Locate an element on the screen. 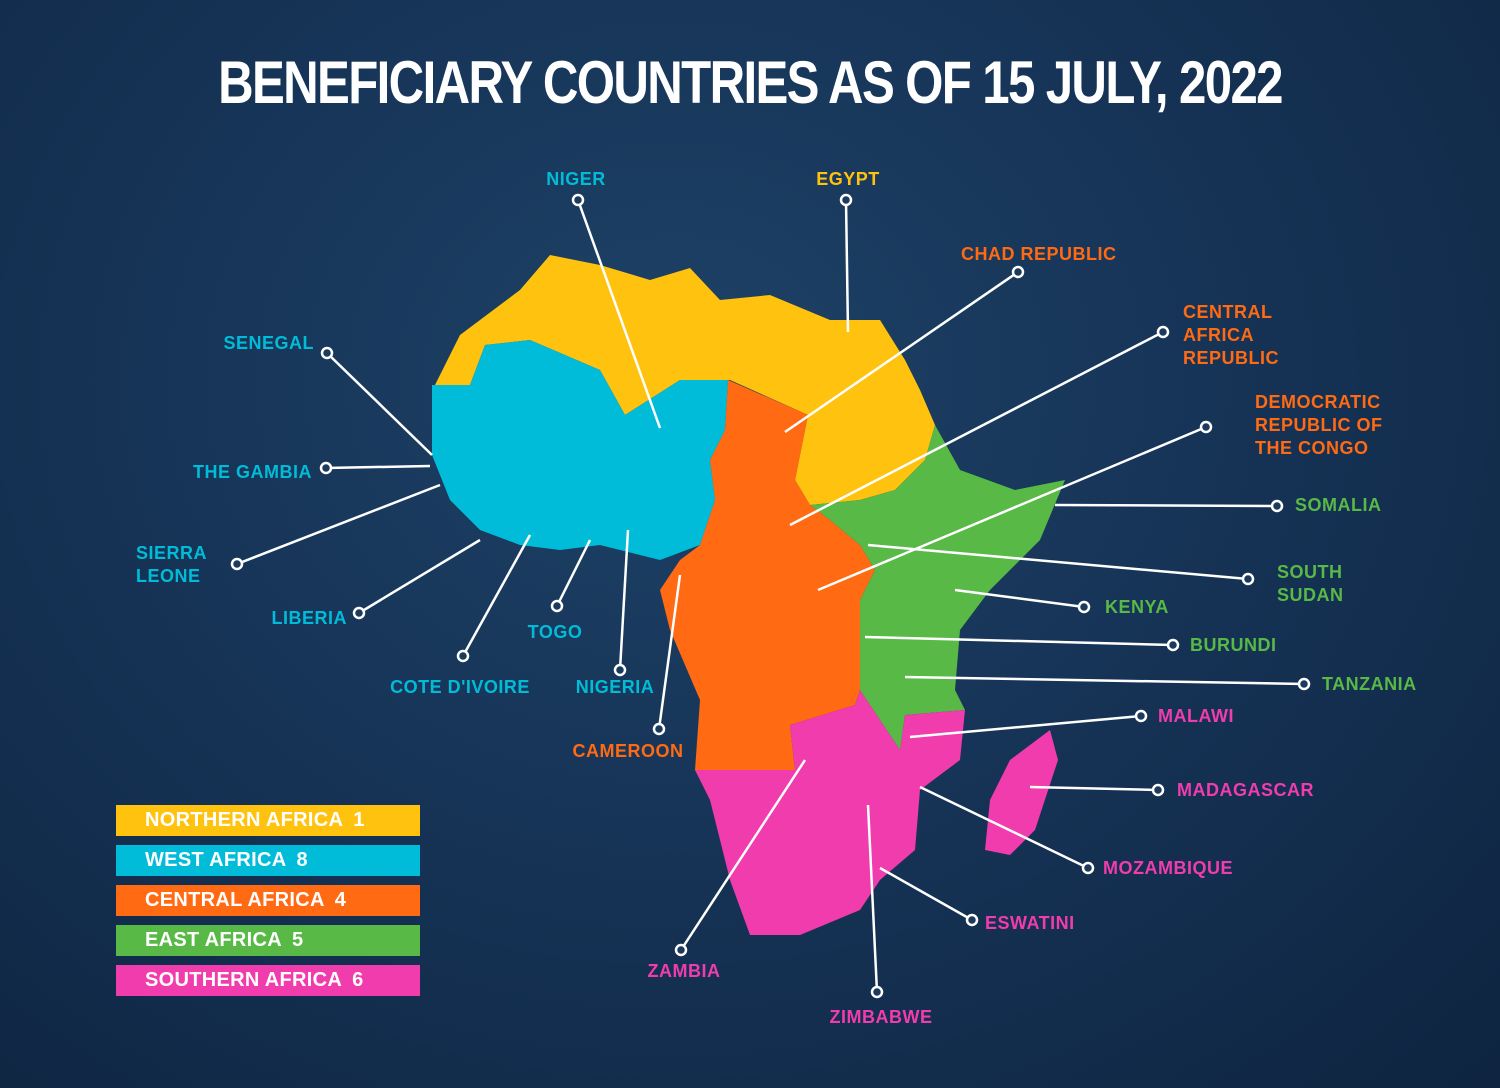  country-label: ESWATINI is located at coordinates (1030, 923).